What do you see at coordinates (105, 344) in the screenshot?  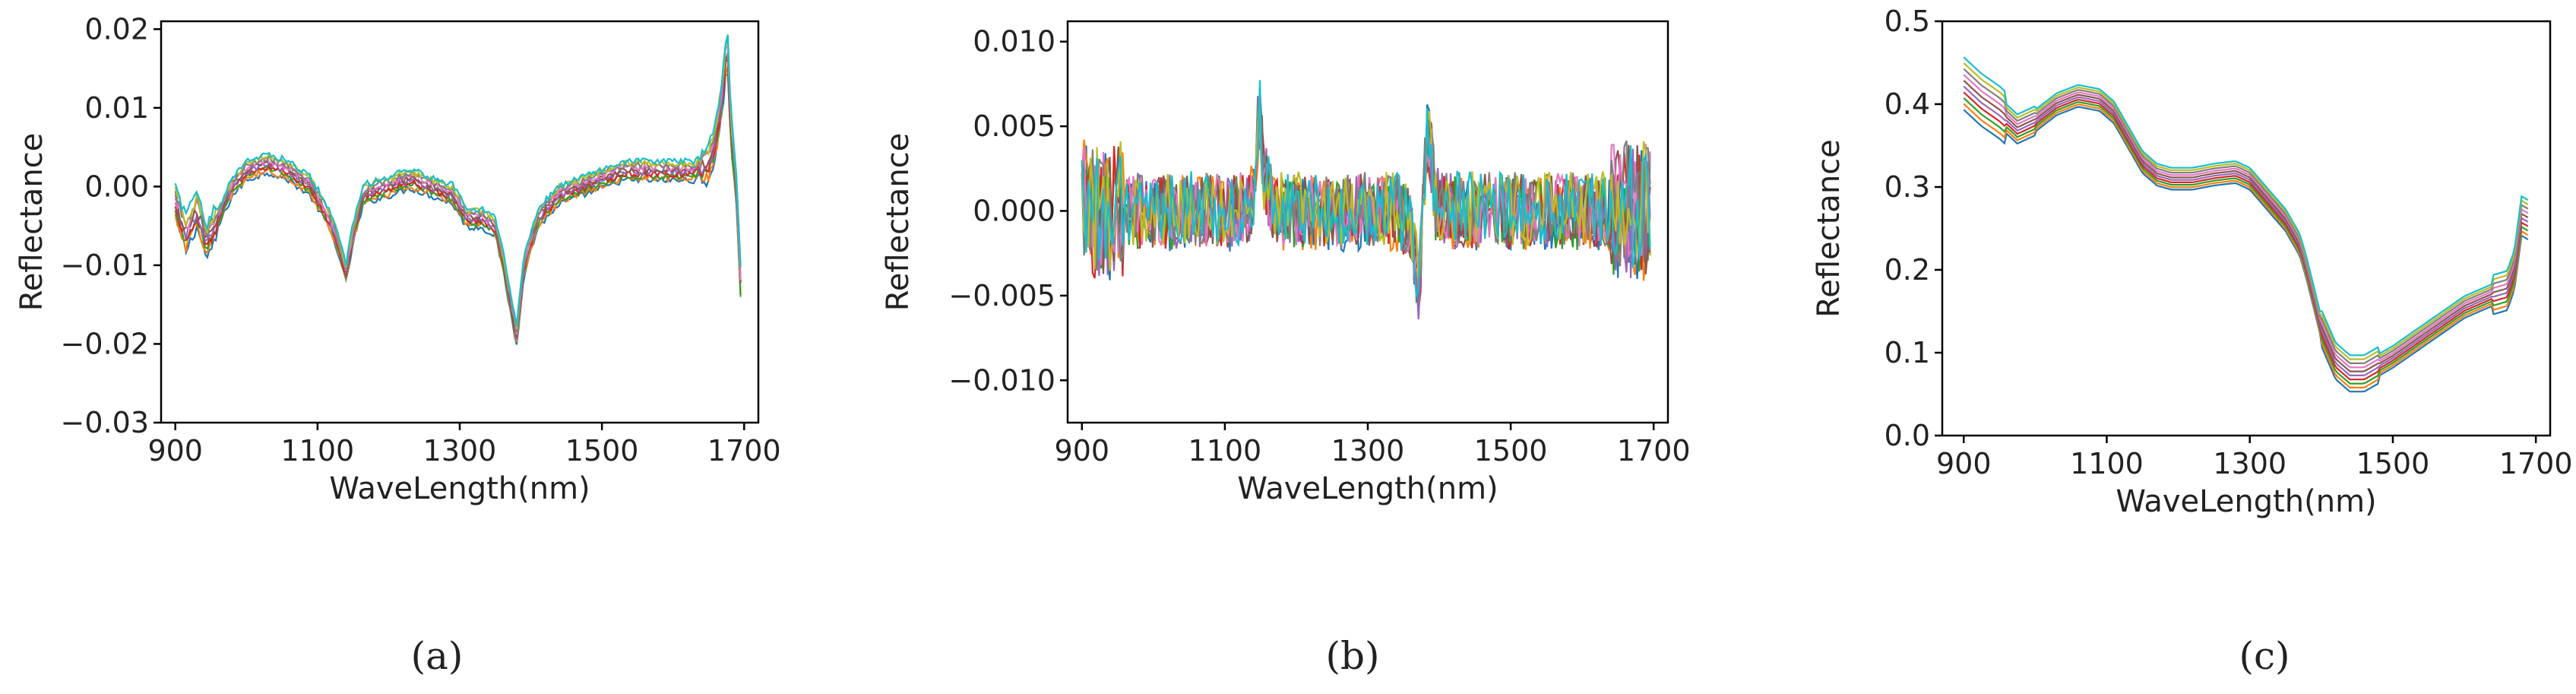 I see `y-tick-label: −0.02` at bounding box center [105, 344].